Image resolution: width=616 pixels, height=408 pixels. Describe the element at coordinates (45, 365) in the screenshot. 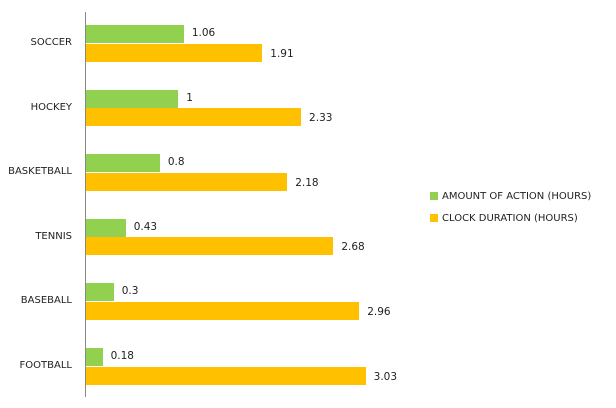

I see `category-label: FOOTBALL` at that location.